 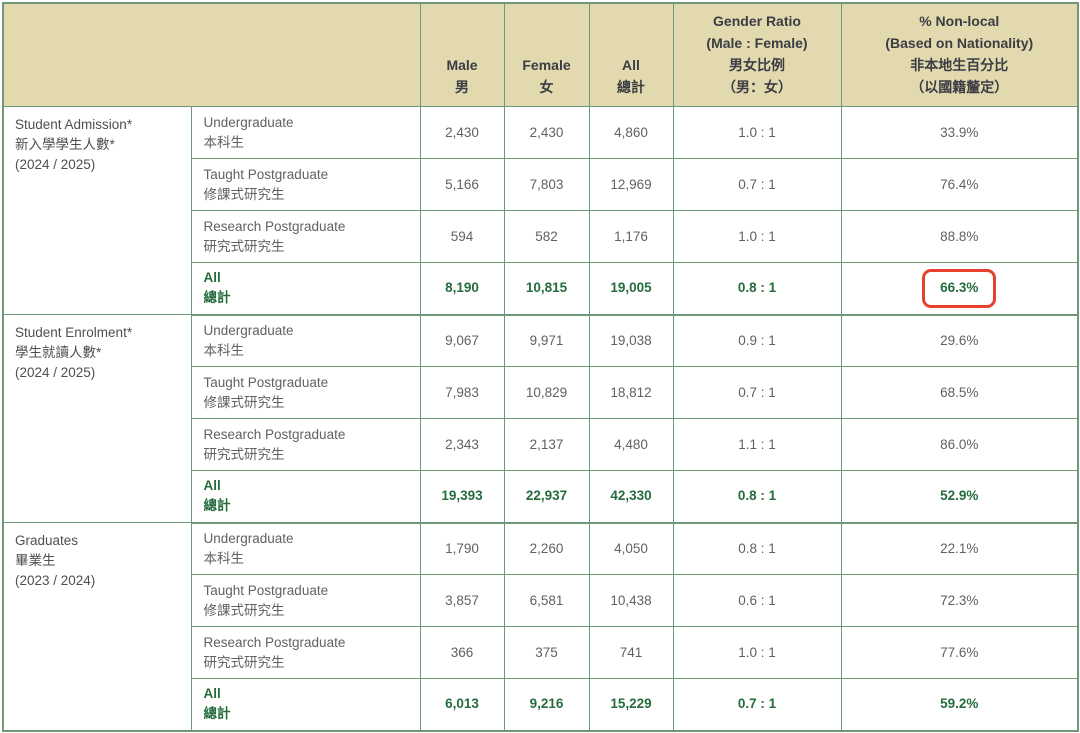 What do you see at coordinates (97, 626) in the screenshot?
I see `section-label-graduates: Graduates 畢業生 (2023 / 2024)` at bounding box center [97, 626].